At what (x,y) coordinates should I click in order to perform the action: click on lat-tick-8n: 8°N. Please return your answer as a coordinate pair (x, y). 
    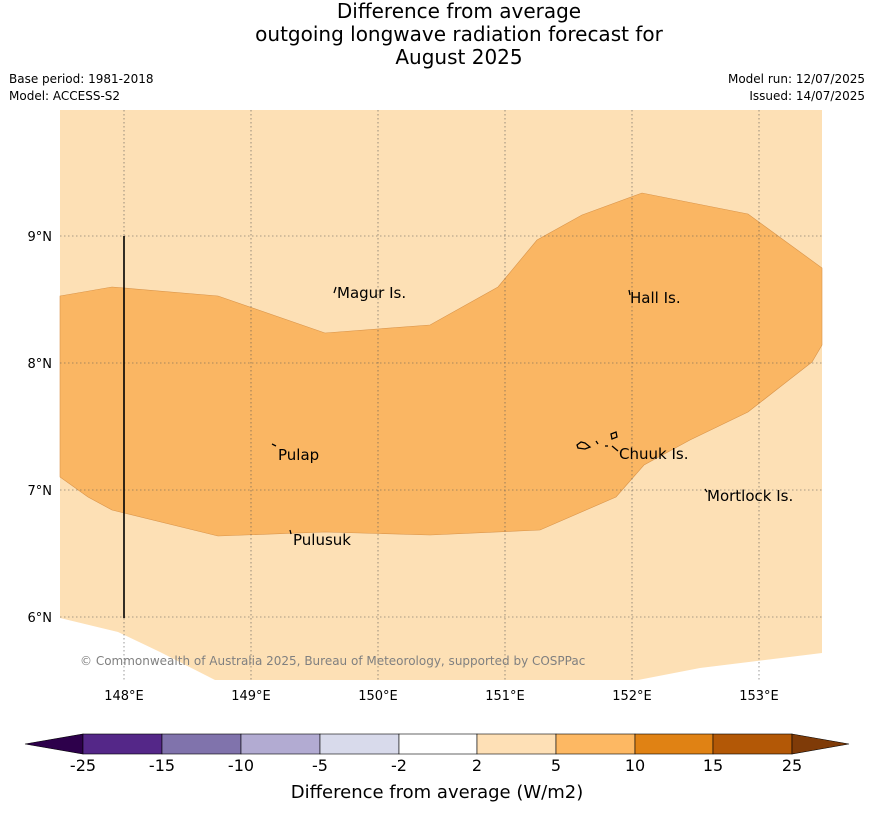
    Looking at the image, I should click on (40, 364).